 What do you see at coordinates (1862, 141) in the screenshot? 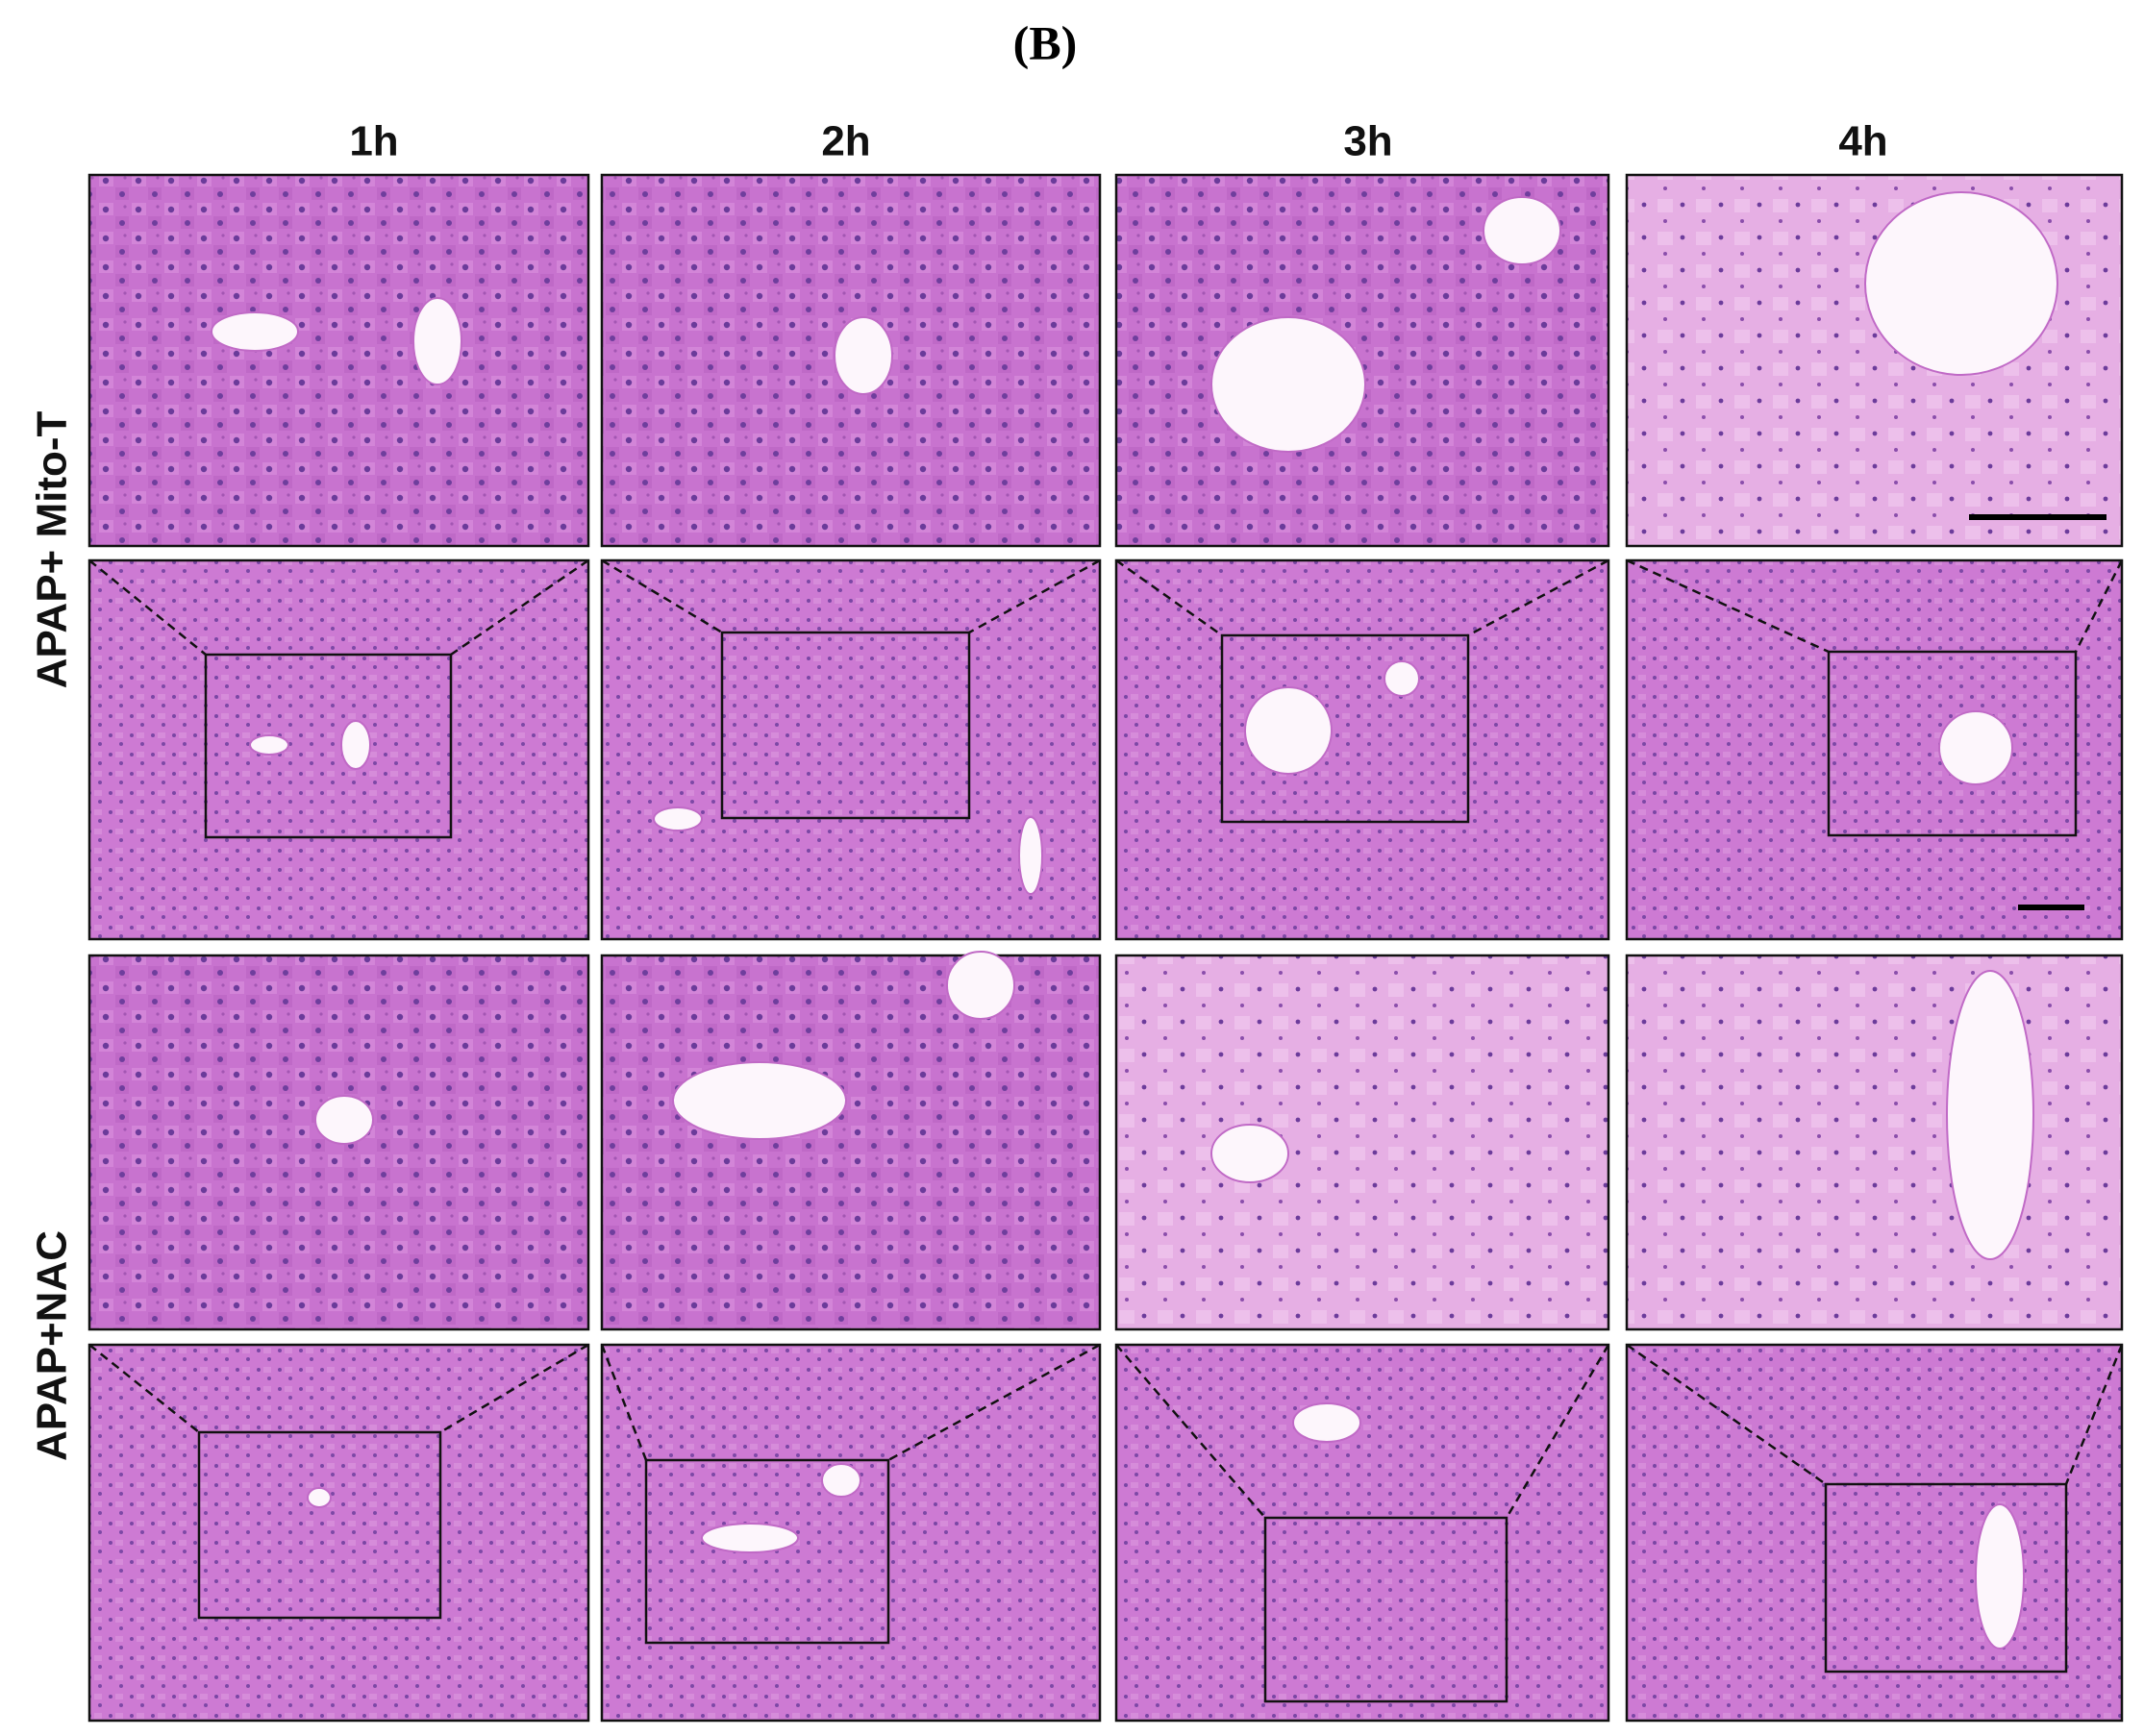
I see `column-header: 4h` at bounding box center [1862, 141].